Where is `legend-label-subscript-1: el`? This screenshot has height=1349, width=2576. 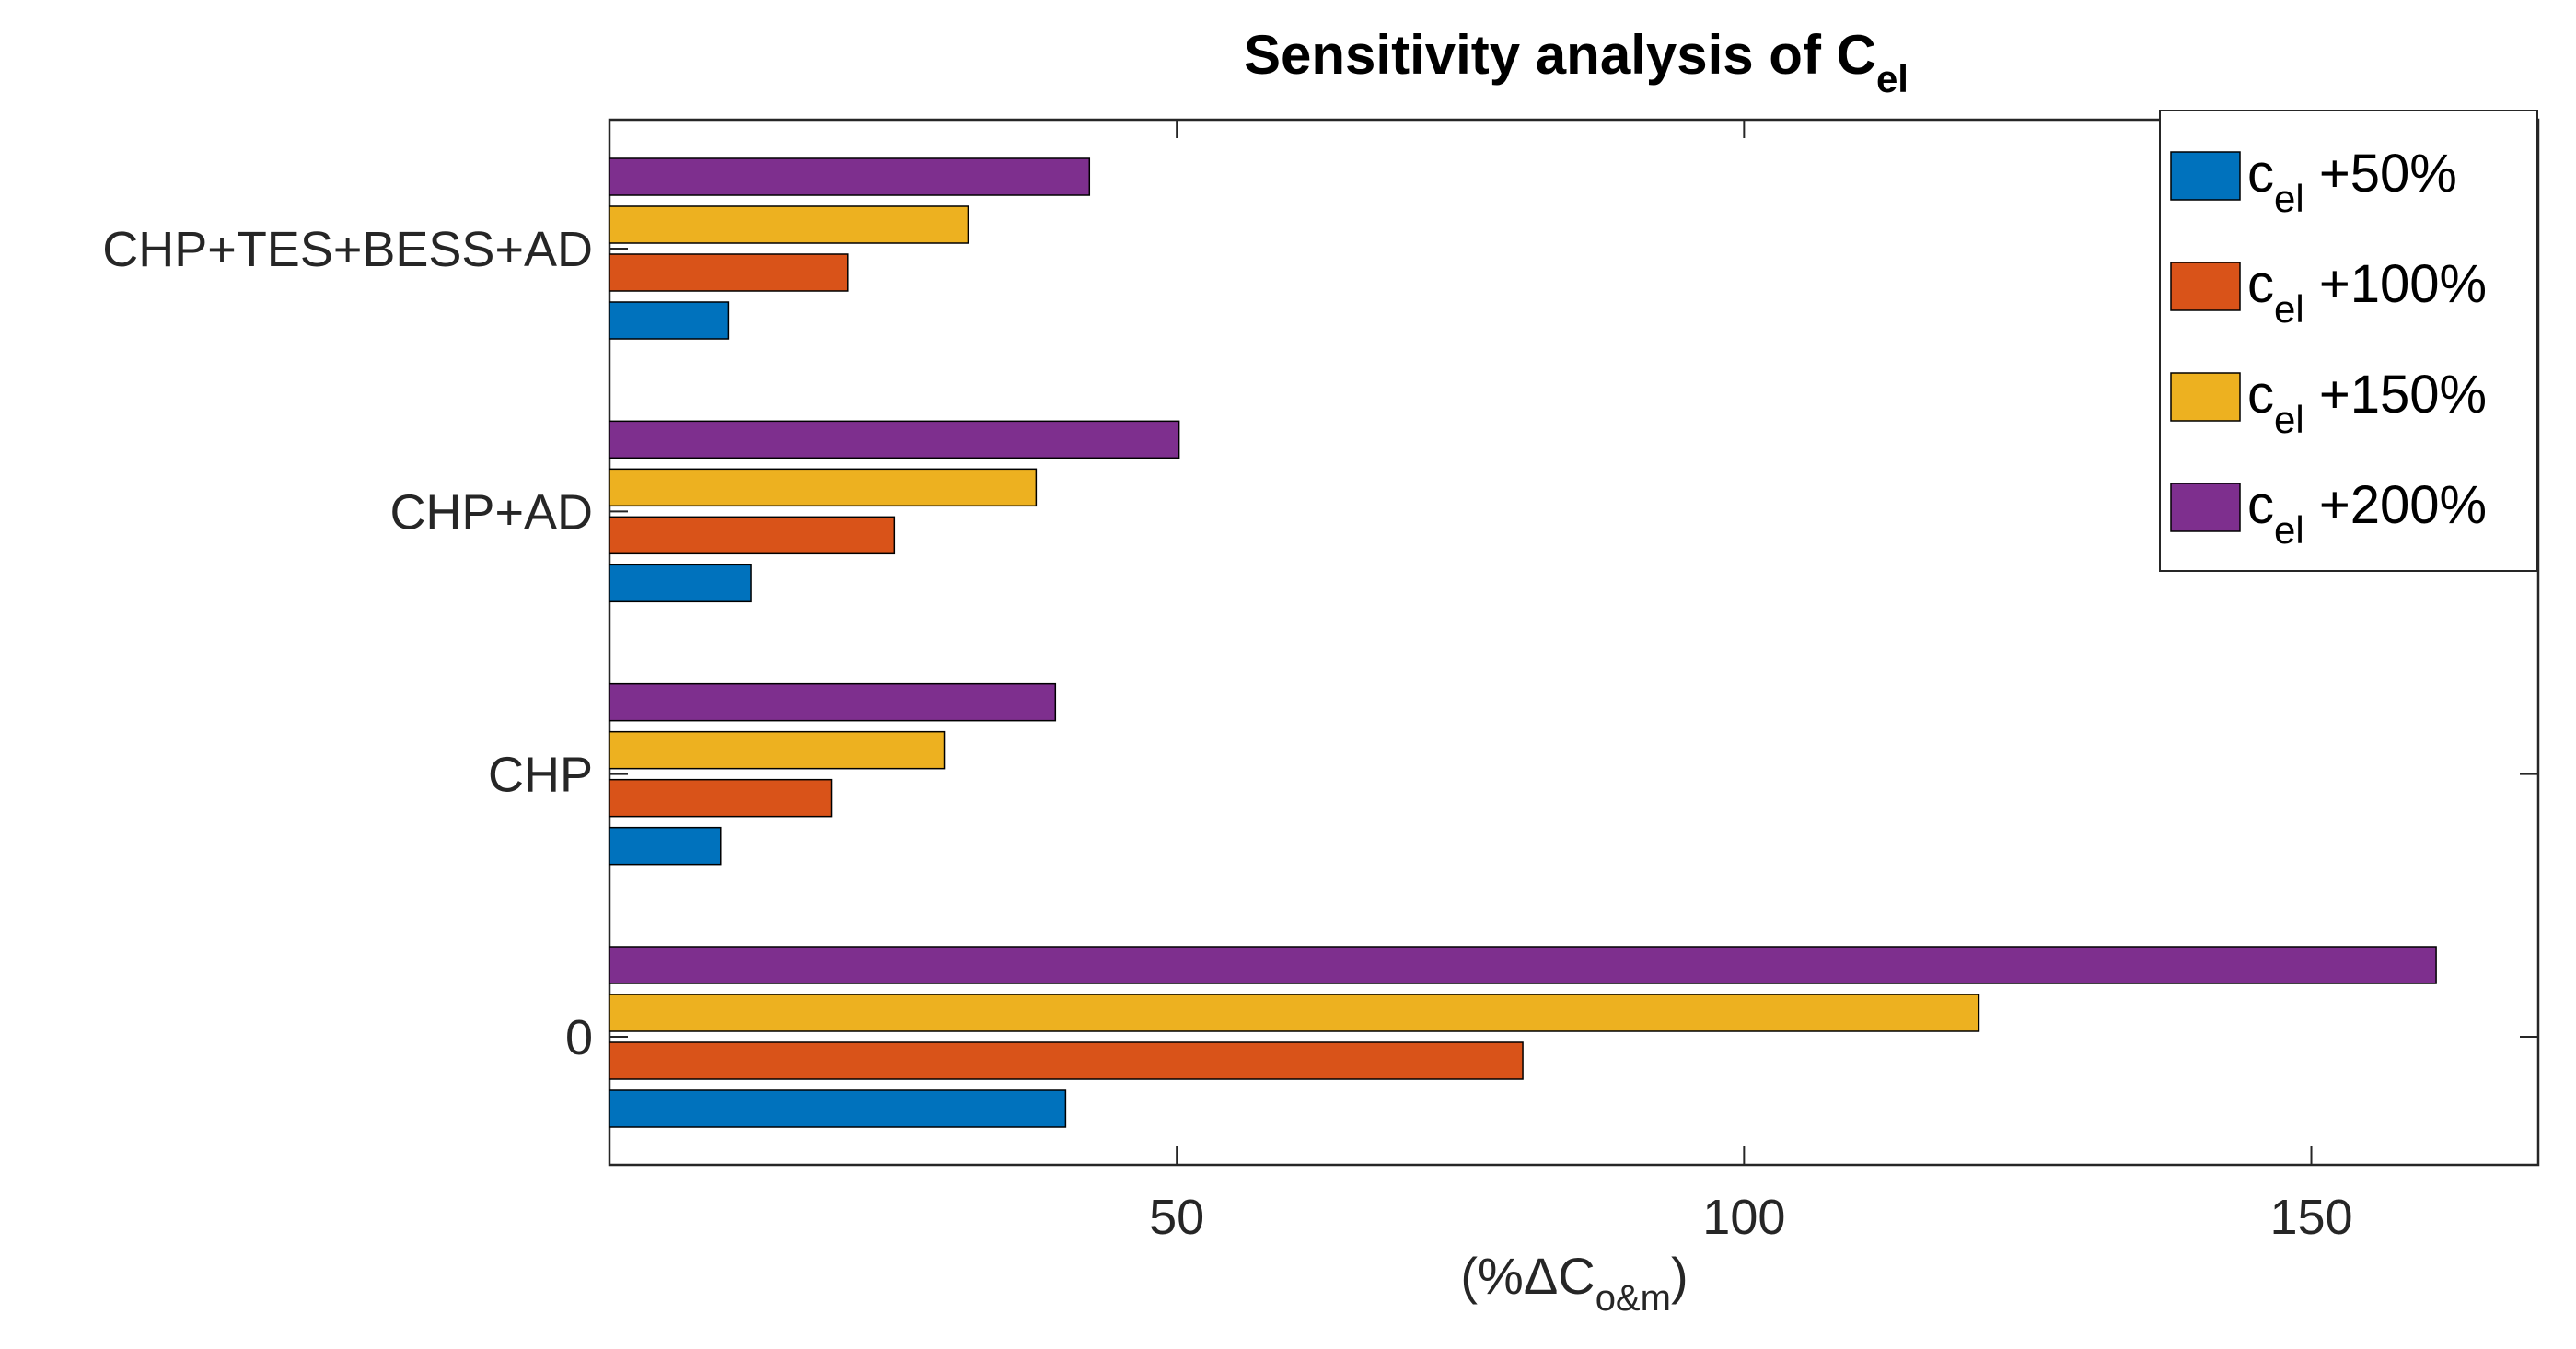
legend-label-subscript-1: el is located at coordinates (2289, 309).